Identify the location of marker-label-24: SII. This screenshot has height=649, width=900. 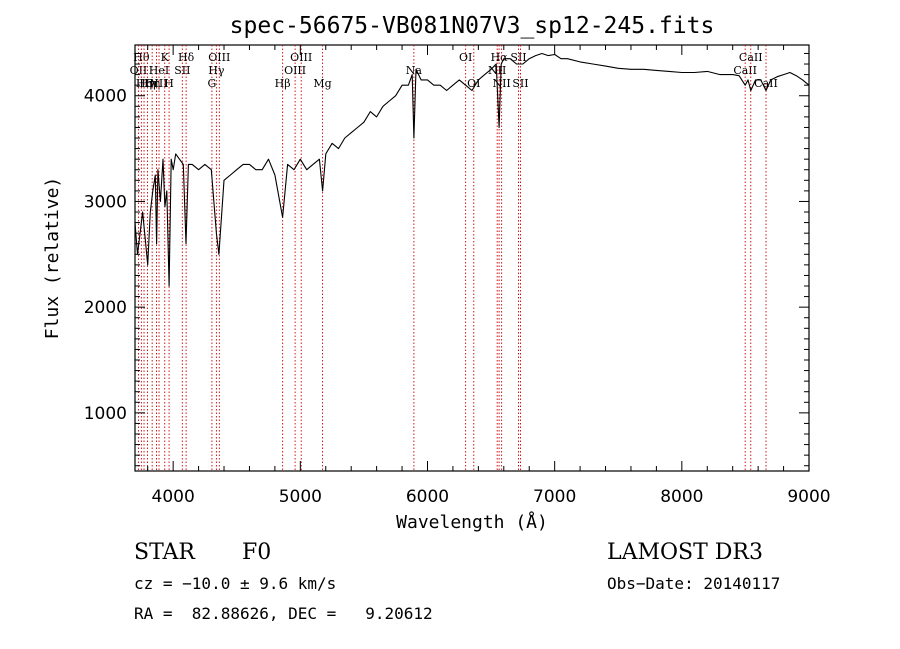
(518, 57).